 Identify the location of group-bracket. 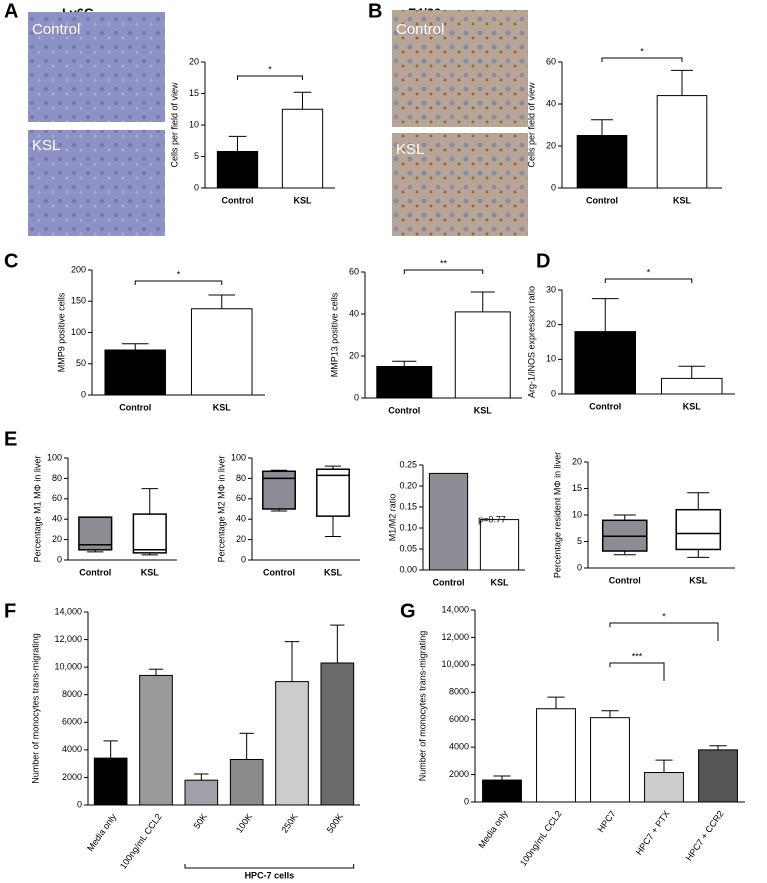
(269, 866).